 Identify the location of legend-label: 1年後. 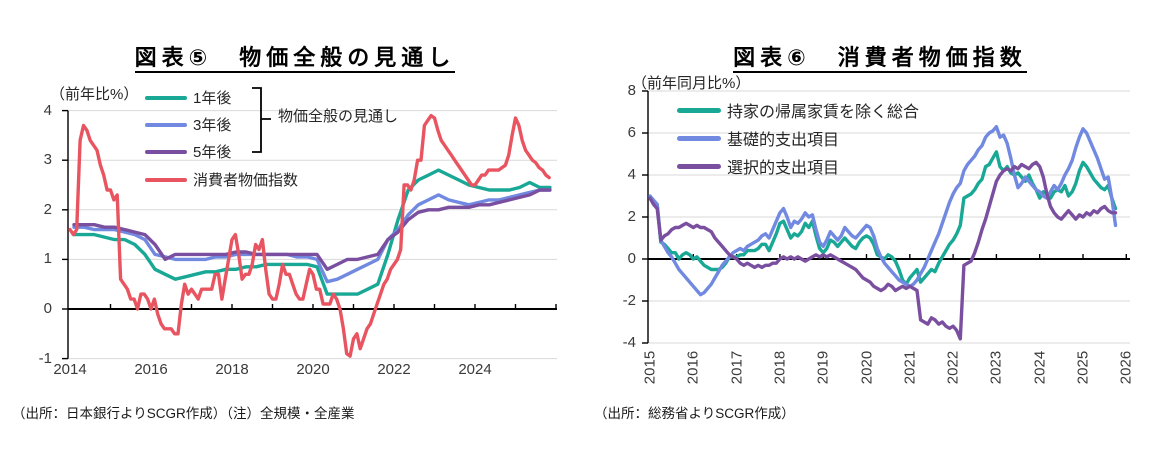
(212, 98).